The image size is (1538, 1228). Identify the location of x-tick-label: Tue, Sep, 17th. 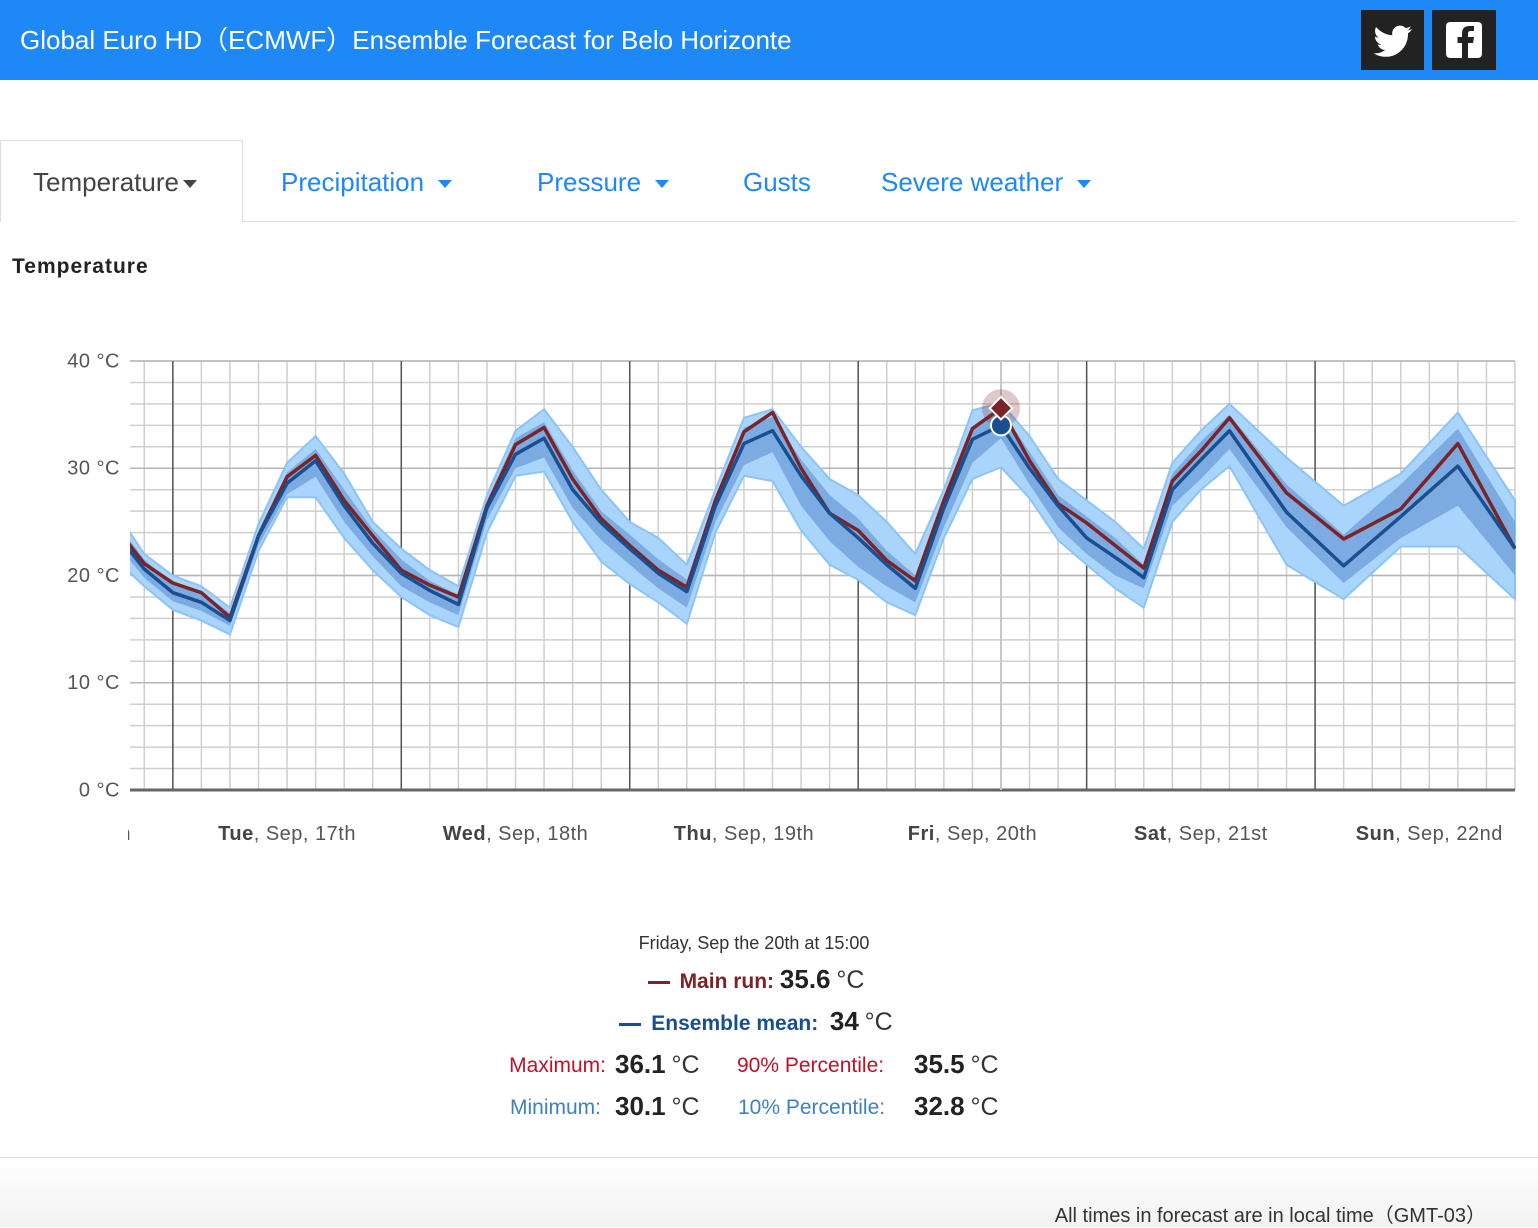
(287, 834).